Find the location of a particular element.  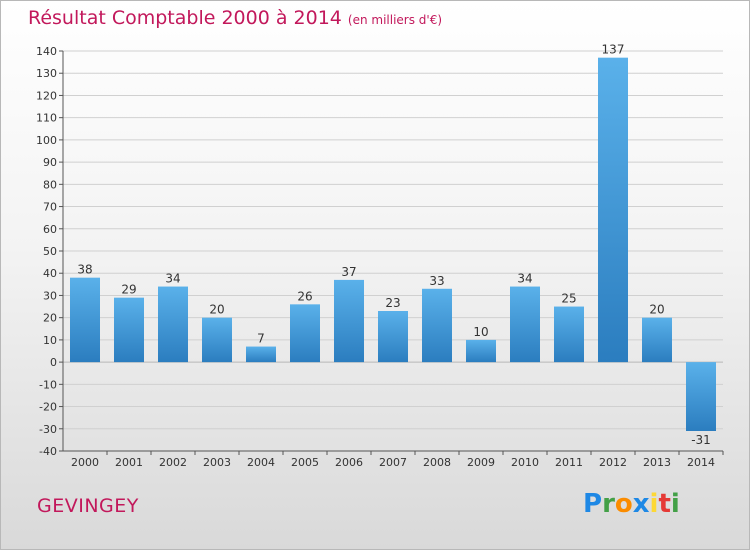

bar-2007 is located at coordinates (393, 337).